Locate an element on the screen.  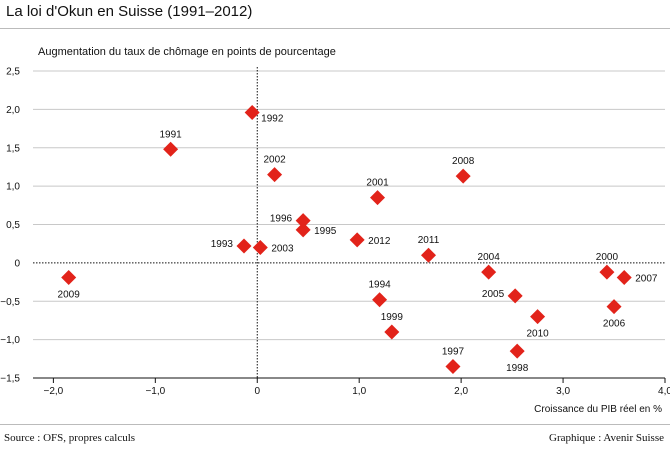
point-label-1994: 1994 is located at coordinates (379, 285).